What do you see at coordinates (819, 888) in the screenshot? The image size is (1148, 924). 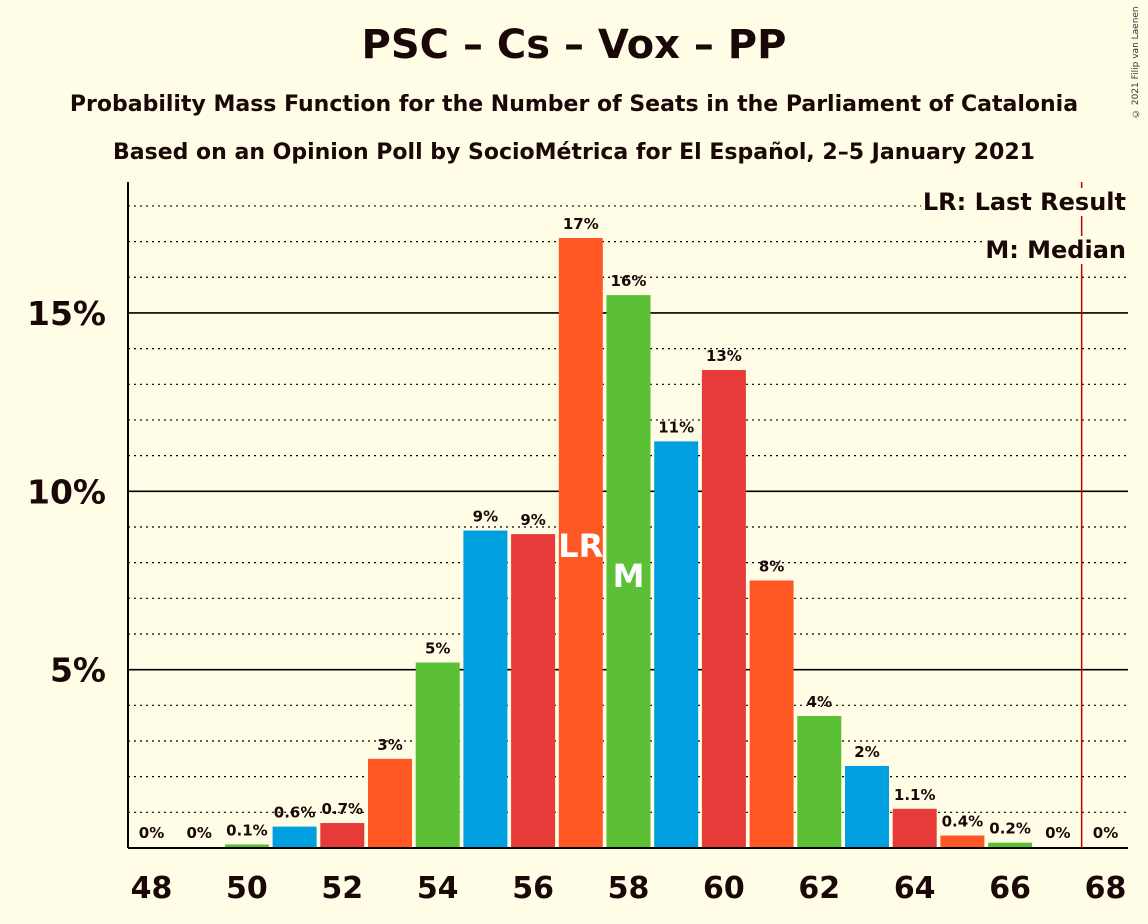 I see `x-tick-label: 62` at bounding box center [819, 888].